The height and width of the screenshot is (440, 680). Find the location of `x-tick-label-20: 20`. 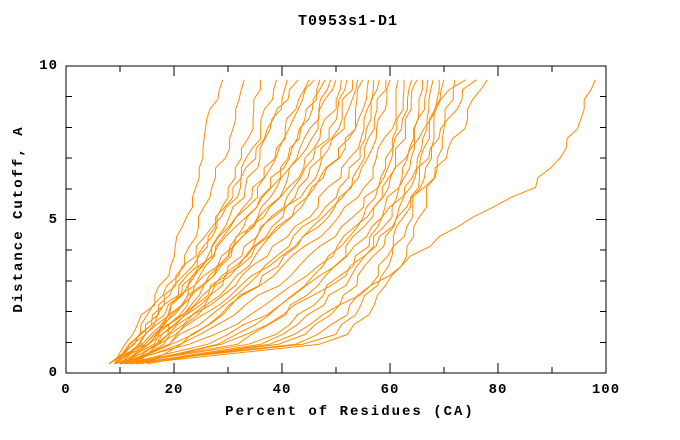

x-tick-label-20: 20 is located at coordinates (174, 390).